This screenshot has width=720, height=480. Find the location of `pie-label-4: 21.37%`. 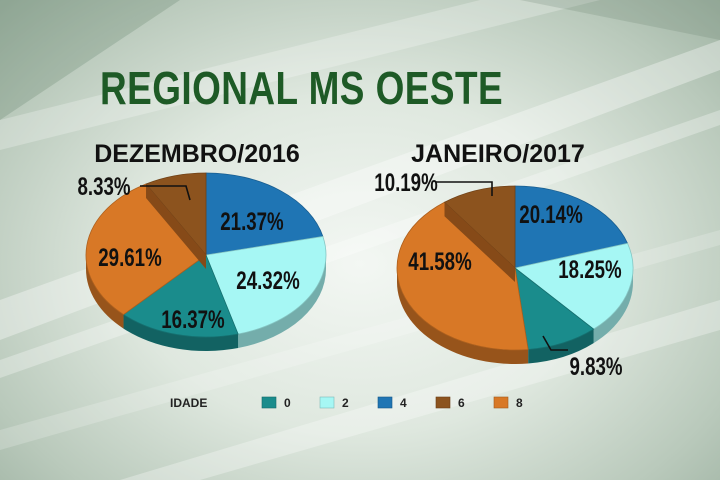

pie-label-4: 21.37% is located at coordinates (252, 221).